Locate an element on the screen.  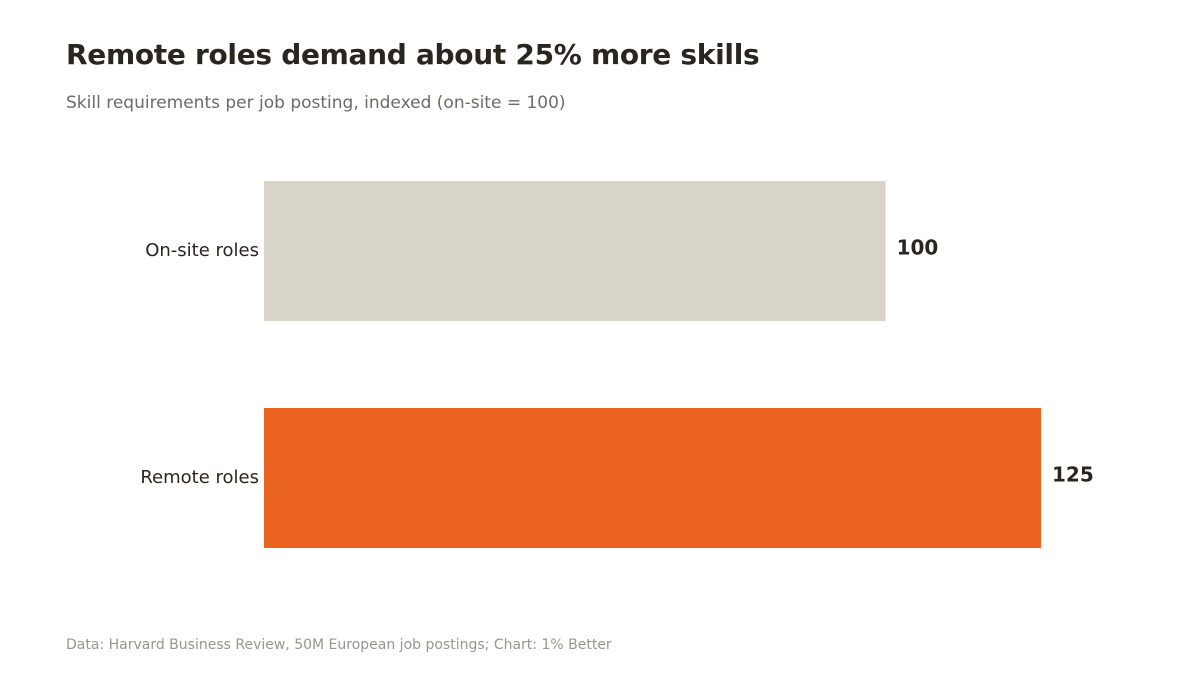
value-label-remote-roles: 125 is located at coordinates (1073, 475).